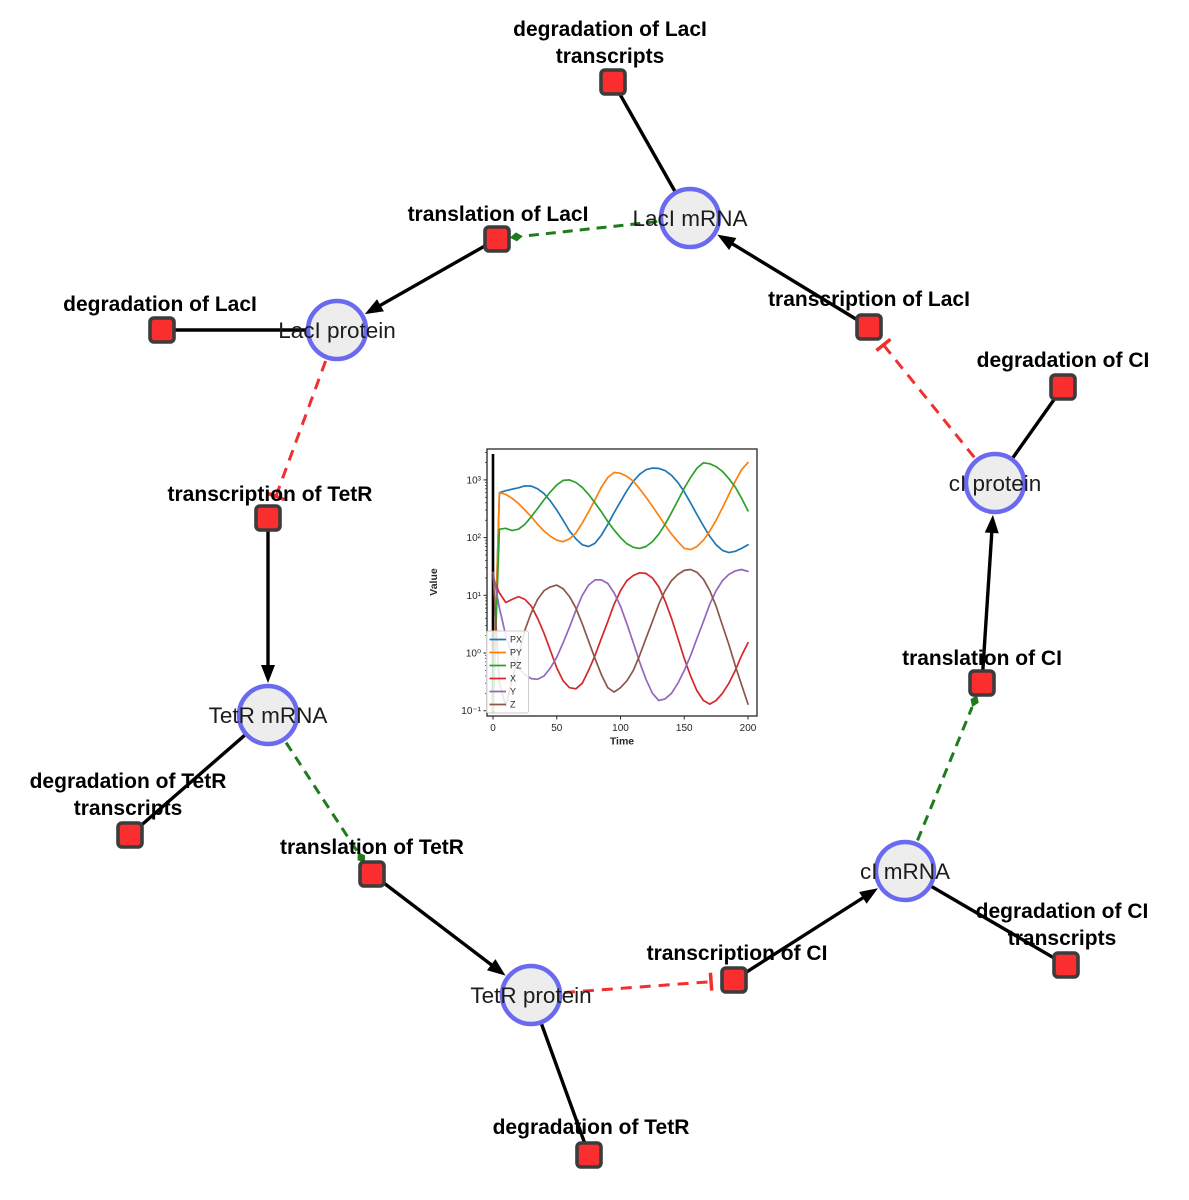 This screenshot has width=1189, height=1200. What do you see at coordinates (493, 728) in the screenshot?
I see `x-tick-label: 0` at bounding box center [493, 728].